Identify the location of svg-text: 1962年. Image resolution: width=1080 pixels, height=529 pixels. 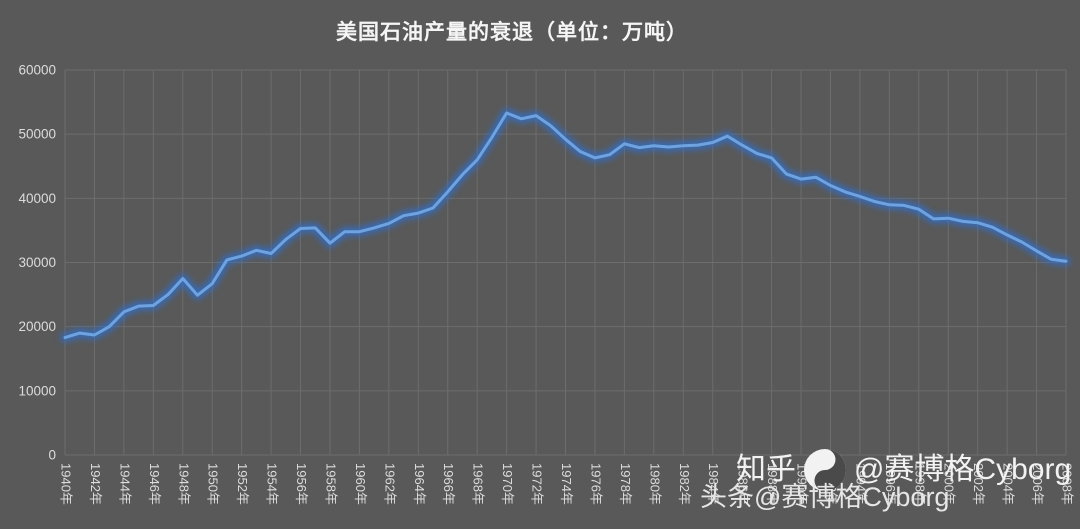
(389, 484).